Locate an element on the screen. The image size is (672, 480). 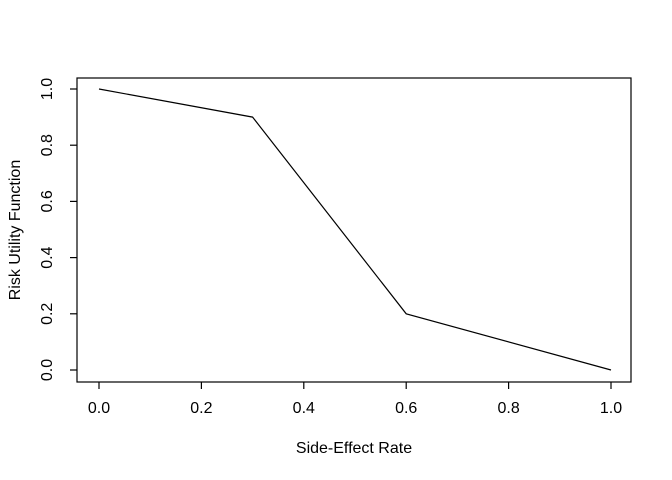
y-tick-label: 0.2 is located at coordinates (47, 314).